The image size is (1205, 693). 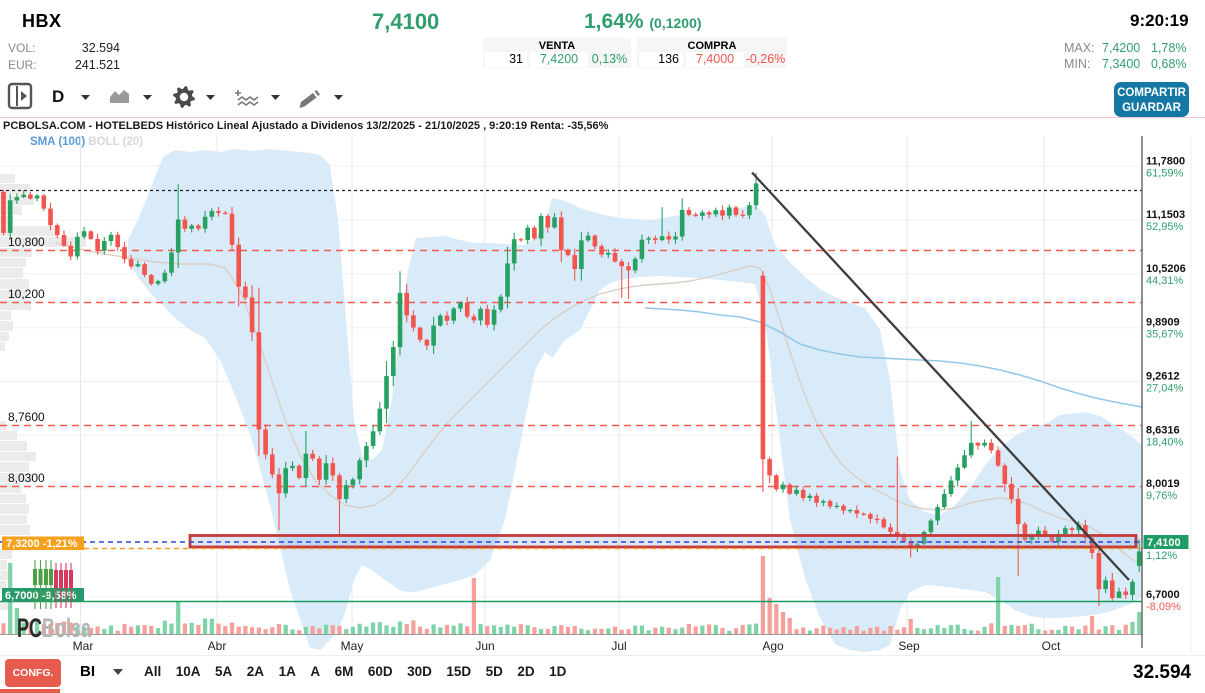 What do you see at coordinates (1051, 646) in the screenshot?
I see `svg-text: Oct` at bounding box center [1051, 646].